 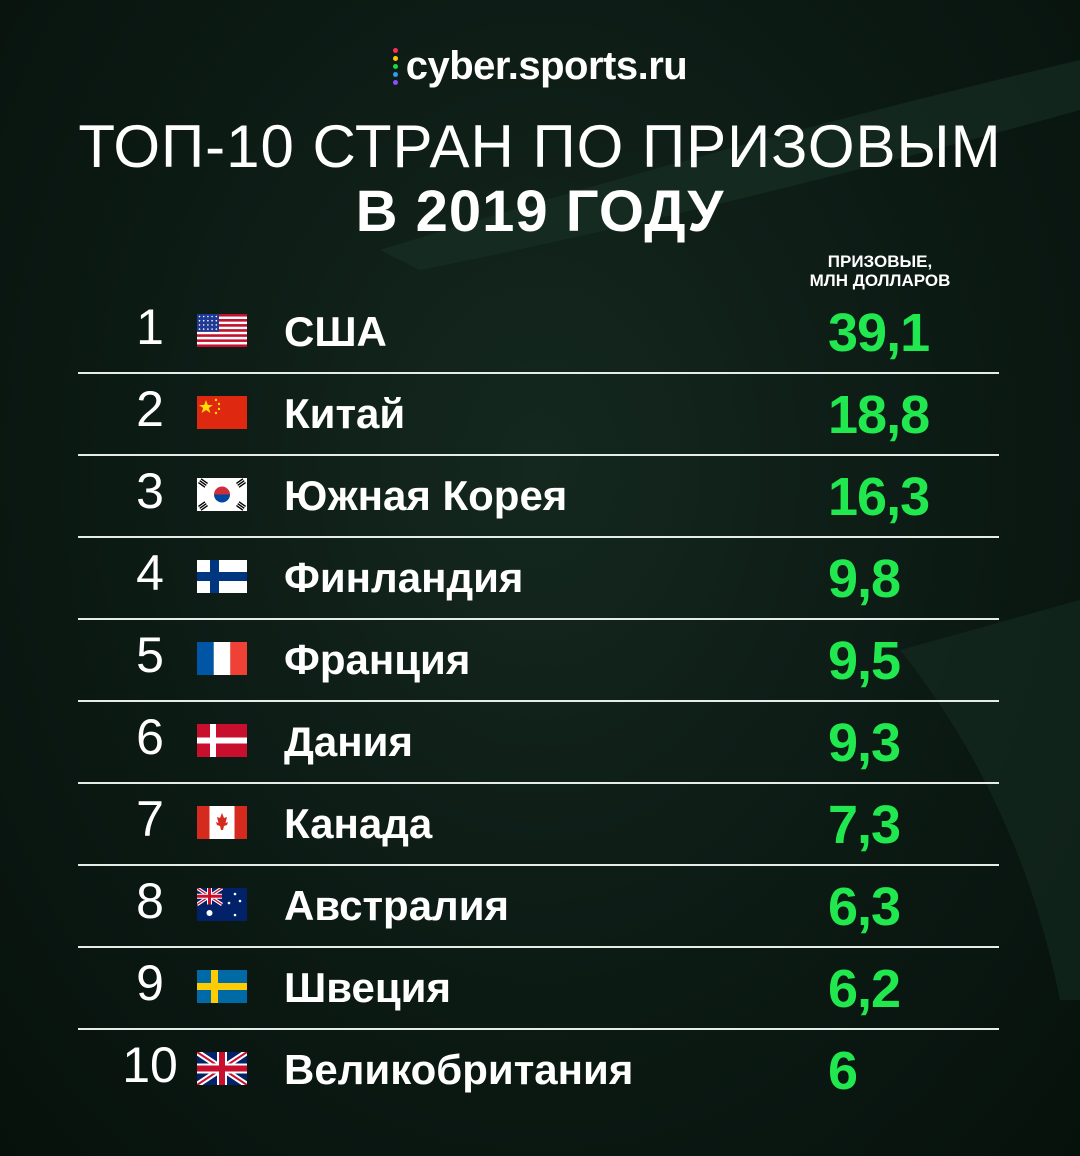 What do you see at coordinates (222, 331) in the screenshot?
I see `usa-flag-icon` at bounding box center [222, 331].